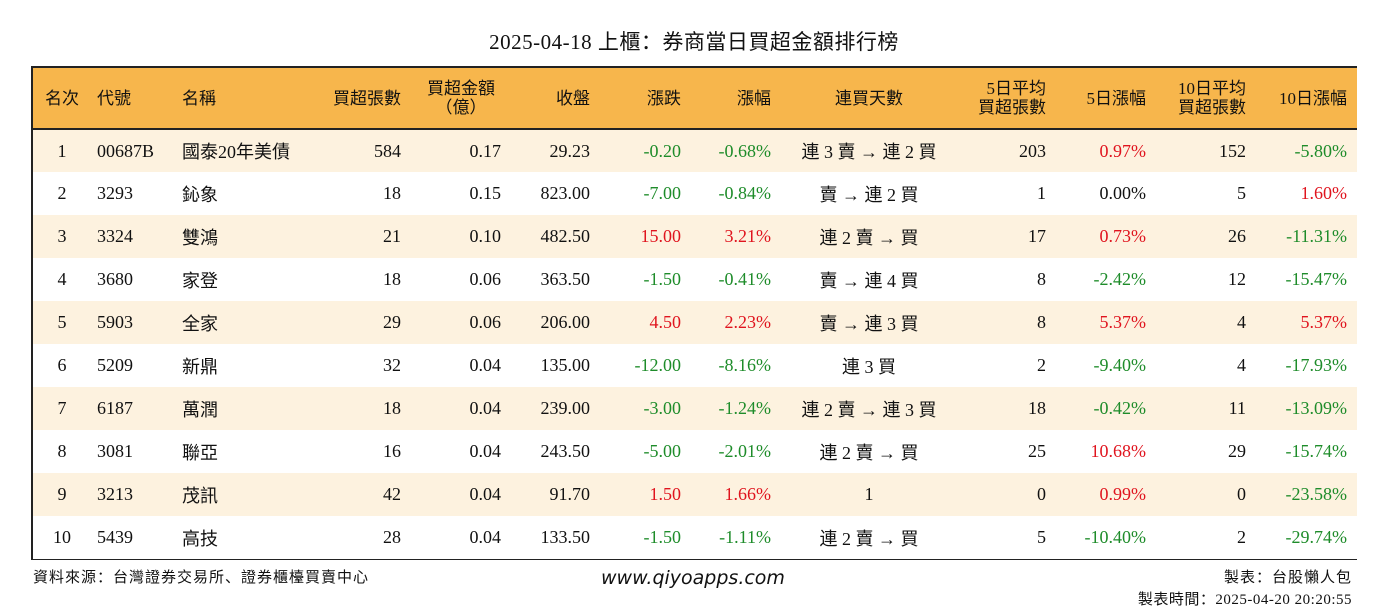  Describe the element at coordinates (1123, 494) in the screenshot. I see `cell-pct5: 0.99%` at that location.